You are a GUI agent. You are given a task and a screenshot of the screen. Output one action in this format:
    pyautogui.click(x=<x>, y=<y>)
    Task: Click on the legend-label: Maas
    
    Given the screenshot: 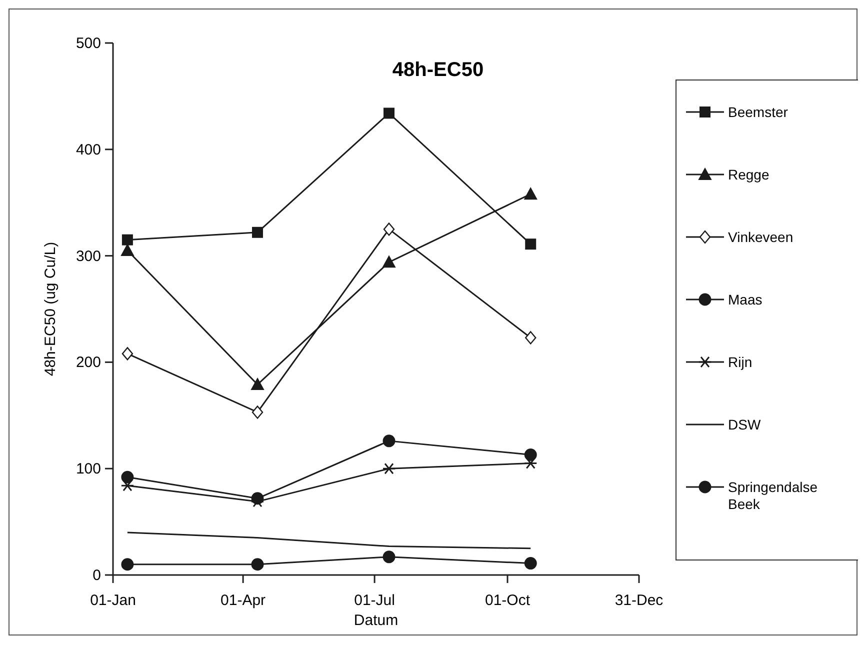 What is the action you would take?
    pyautogui.click(x=745, y=300)
    